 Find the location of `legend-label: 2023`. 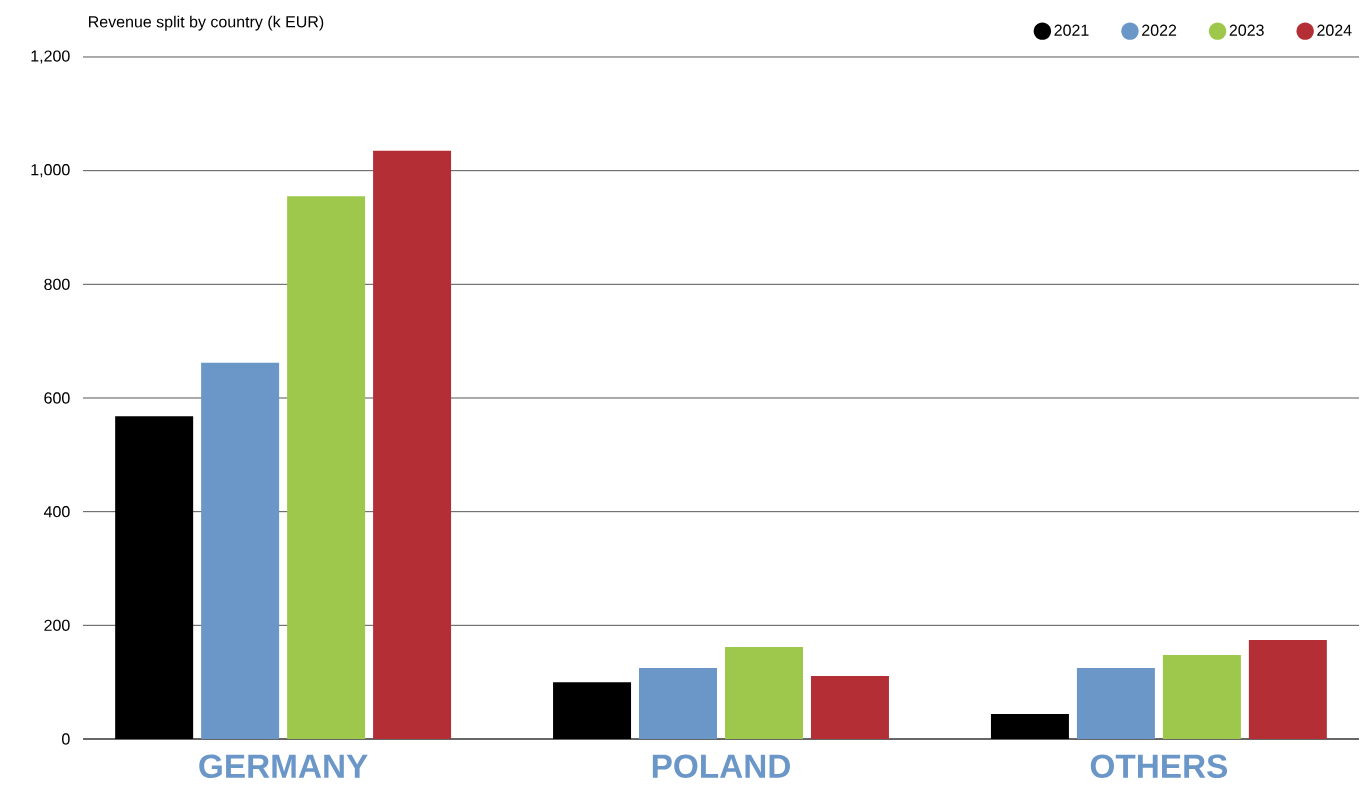

legend-label: 2023 is located at coordinates (1246, 30).